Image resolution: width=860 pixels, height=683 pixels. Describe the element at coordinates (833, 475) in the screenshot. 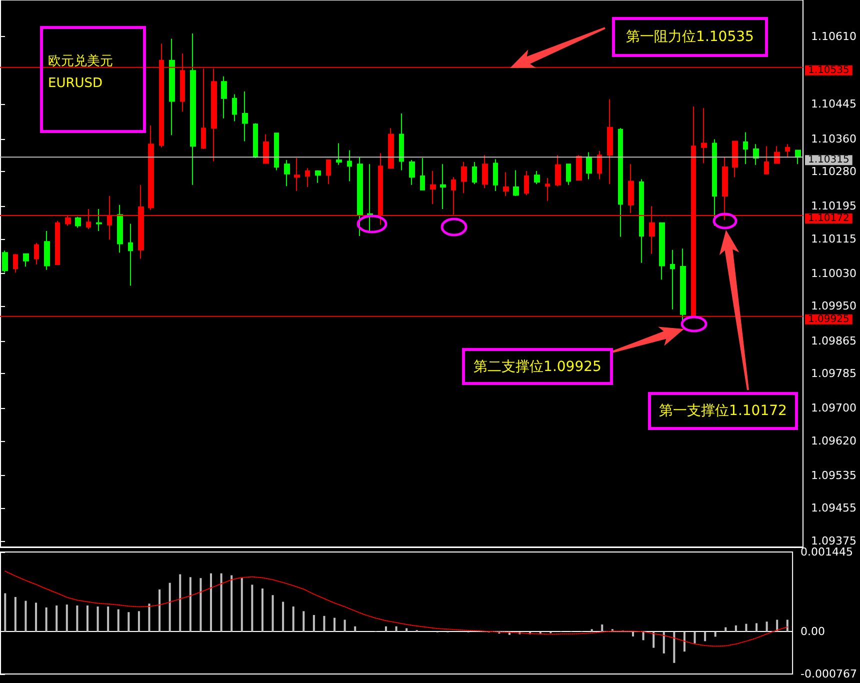

I see `y-tick-label: 1.09535` at that location.